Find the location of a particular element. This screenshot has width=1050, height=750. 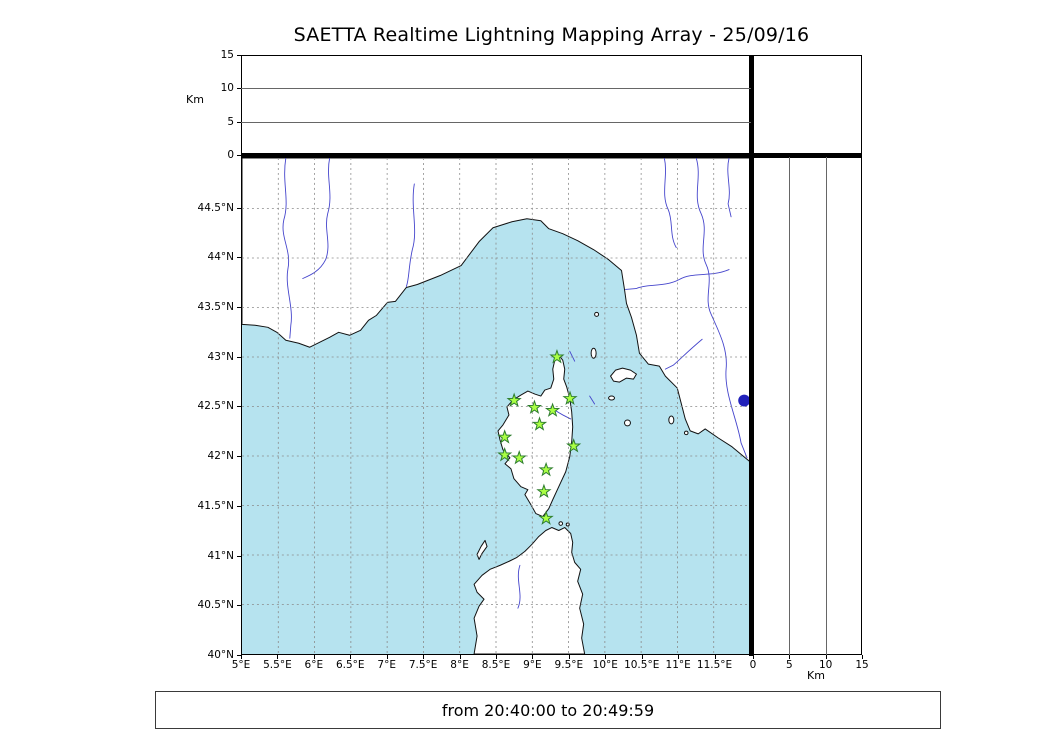

lat-tick-label: 41.5°N is located at coordinates (215, 505).